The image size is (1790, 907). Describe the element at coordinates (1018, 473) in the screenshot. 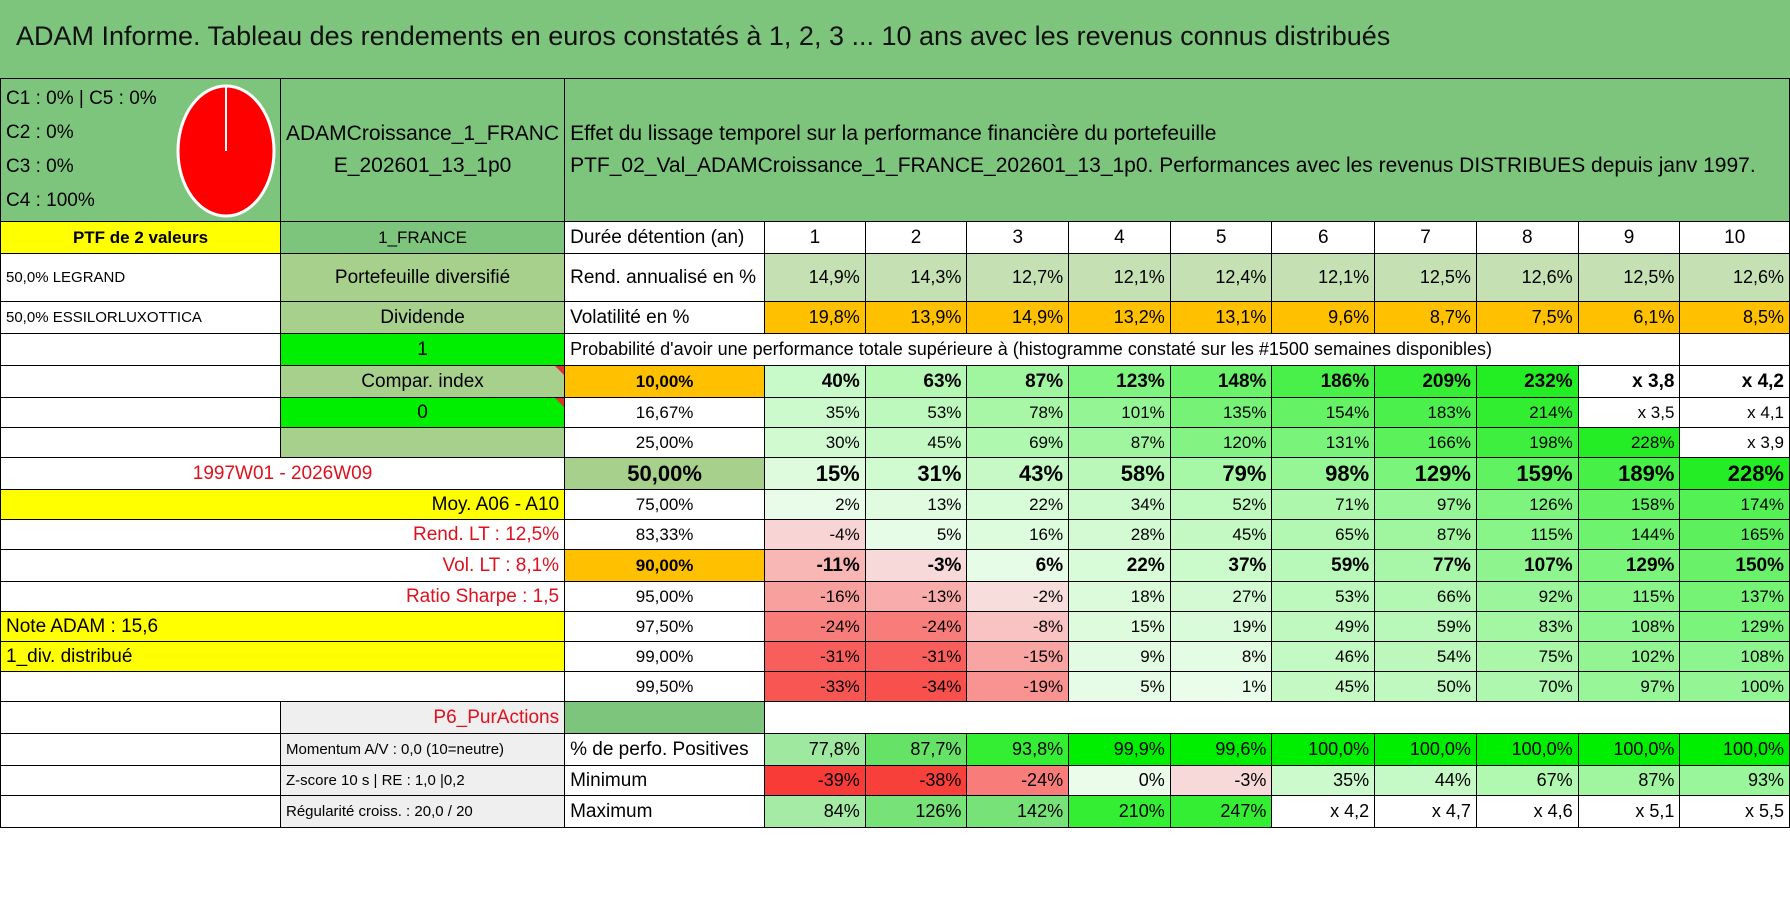

I see `probability-value: 43%` at that location.